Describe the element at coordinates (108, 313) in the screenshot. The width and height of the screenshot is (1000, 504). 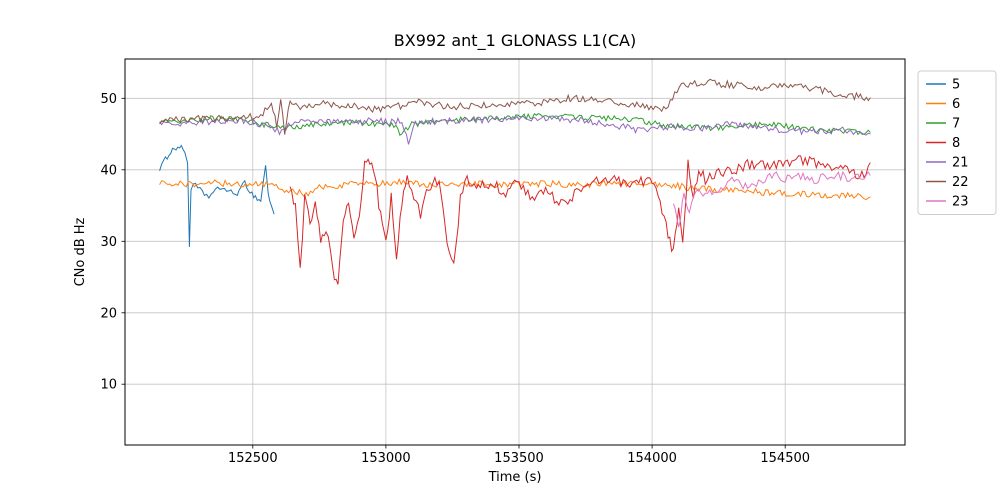
I see `y-tick-label: 20` at that location.